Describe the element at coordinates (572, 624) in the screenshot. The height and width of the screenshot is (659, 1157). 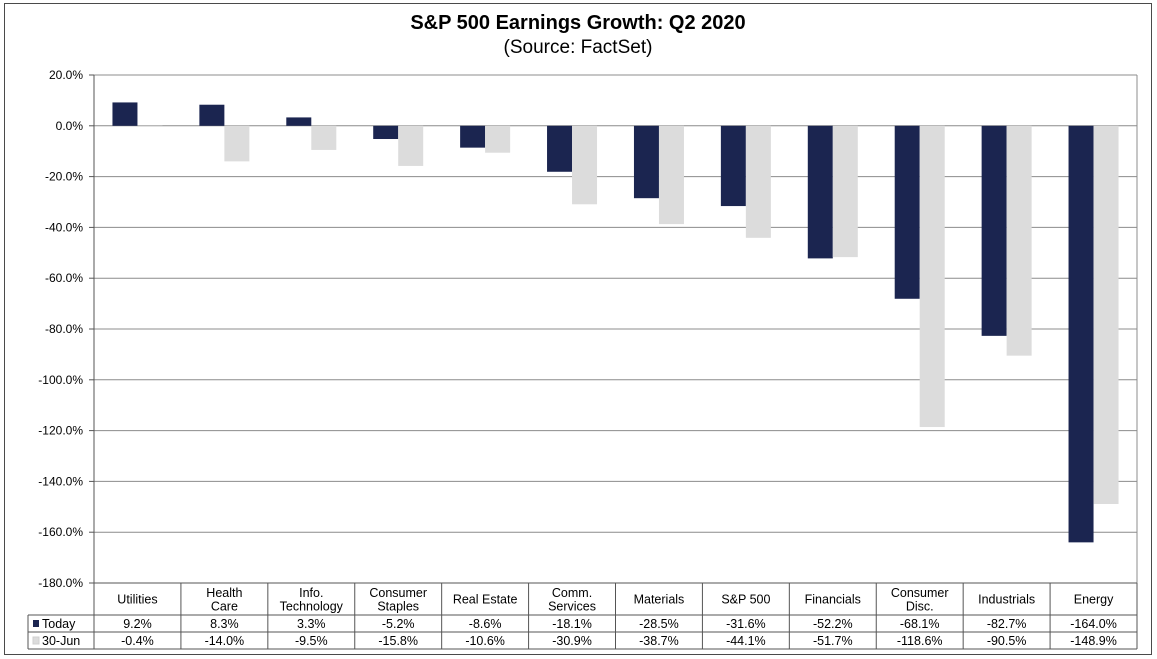
I see `data-label: -18.1%` at that location.